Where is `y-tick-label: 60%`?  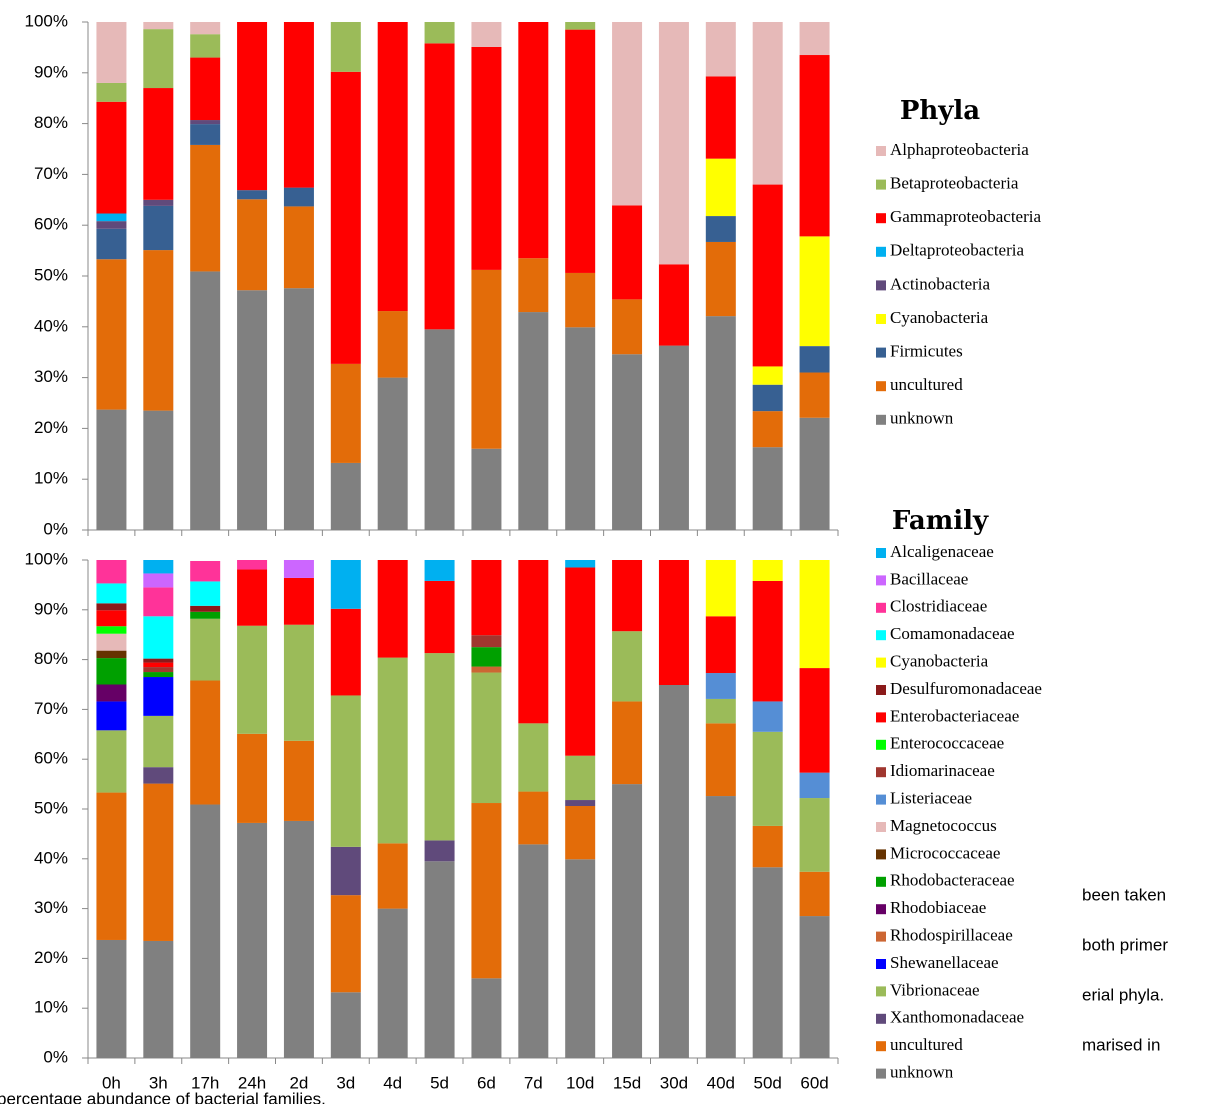 y-tick-label: 60% is located at coordinates (51, 758).